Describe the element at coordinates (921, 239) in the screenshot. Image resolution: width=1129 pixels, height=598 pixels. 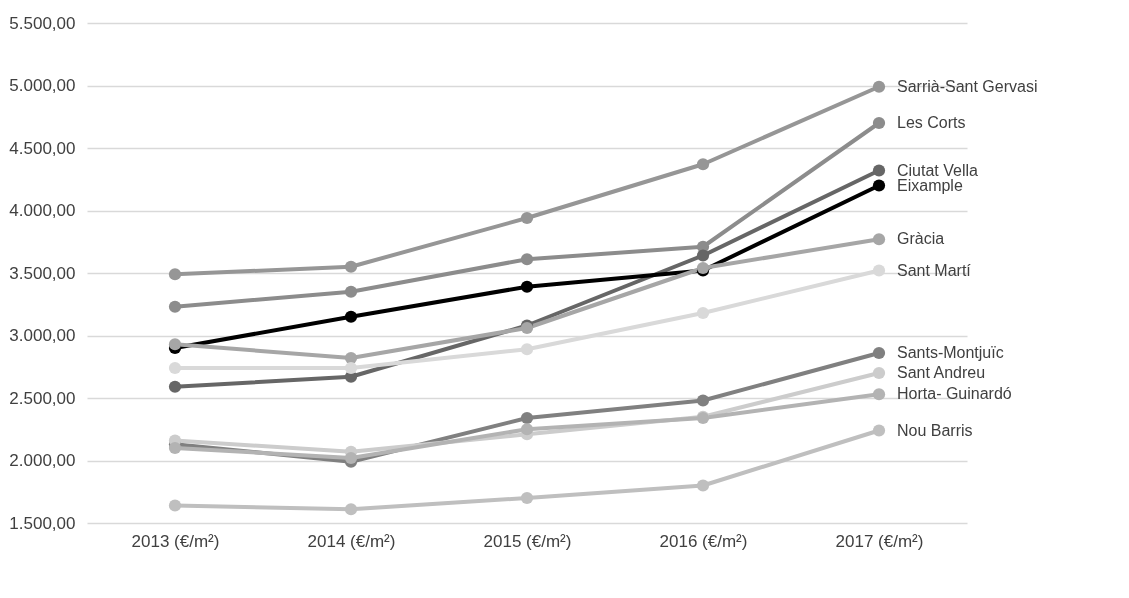
I see `series-label: Gràcia` at that location.